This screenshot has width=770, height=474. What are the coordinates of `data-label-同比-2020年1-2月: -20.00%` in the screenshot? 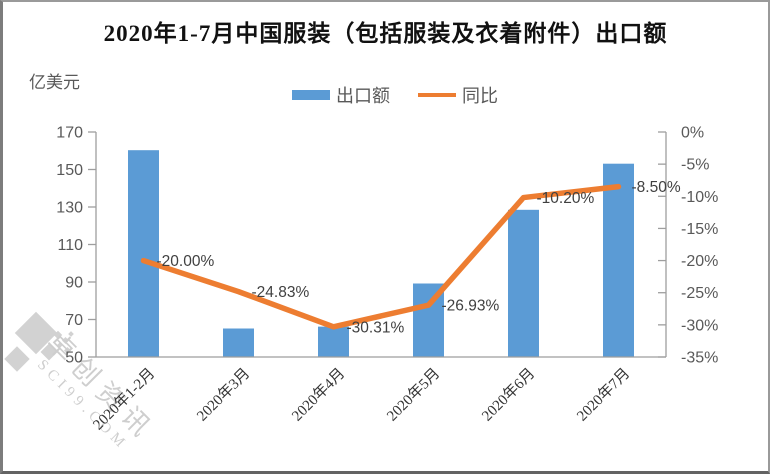 It's located at (186, 261).